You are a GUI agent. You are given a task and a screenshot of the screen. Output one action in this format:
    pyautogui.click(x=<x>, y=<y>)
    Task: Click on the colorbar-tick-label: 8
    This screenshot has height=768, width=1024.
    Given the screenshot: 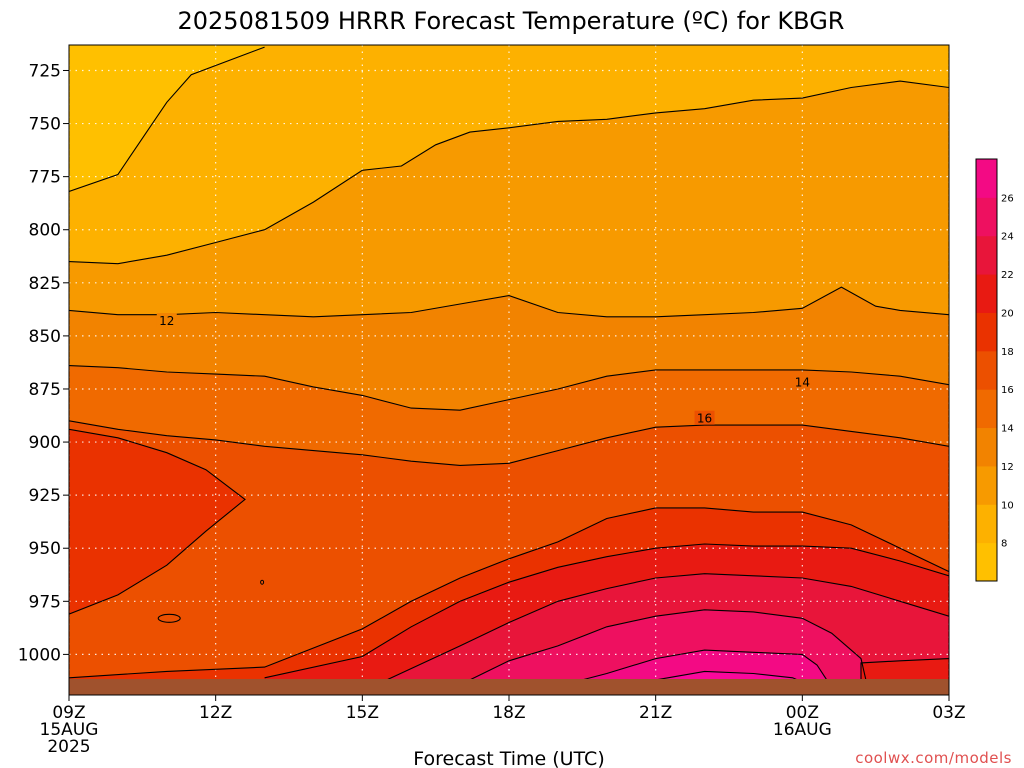 What is the action you would take?
    pyautogui.click(x=1004, y=544)
    